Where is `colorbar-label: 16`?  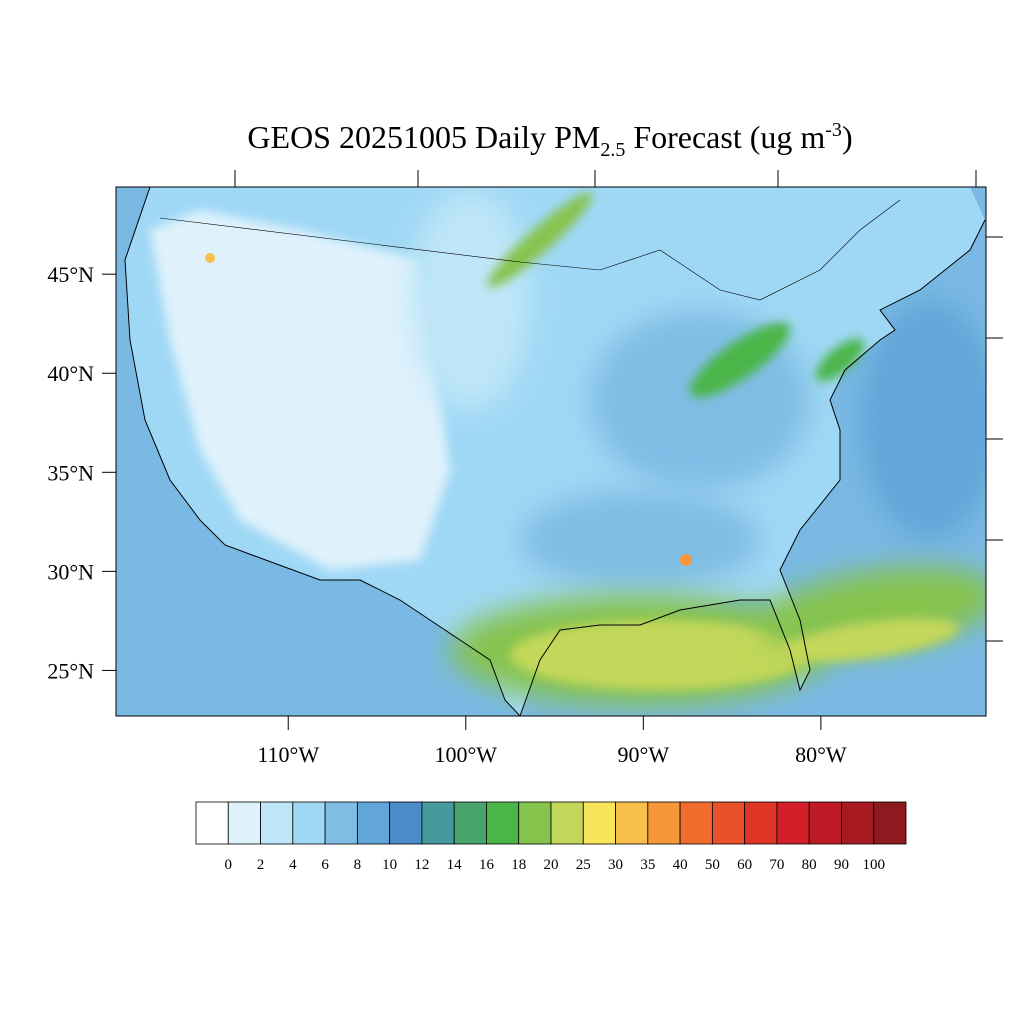 colorbar-label: 16 is located at coordinates (487, 865).